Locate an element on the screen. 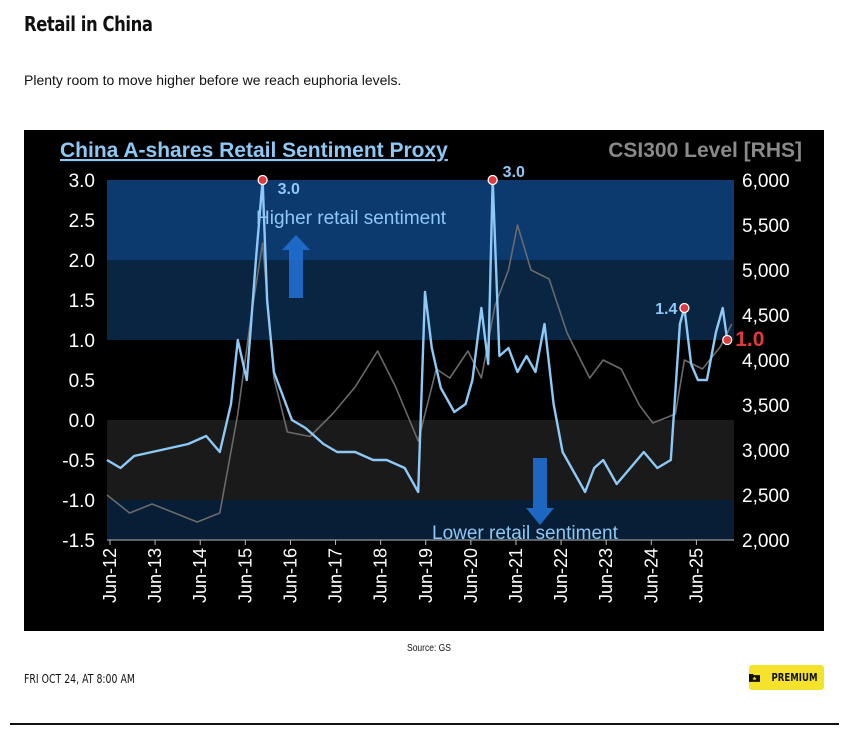 The width and height of the screenshot is (858, 740). right-tick-label: 4,000 is located at coordinates (766, 361).